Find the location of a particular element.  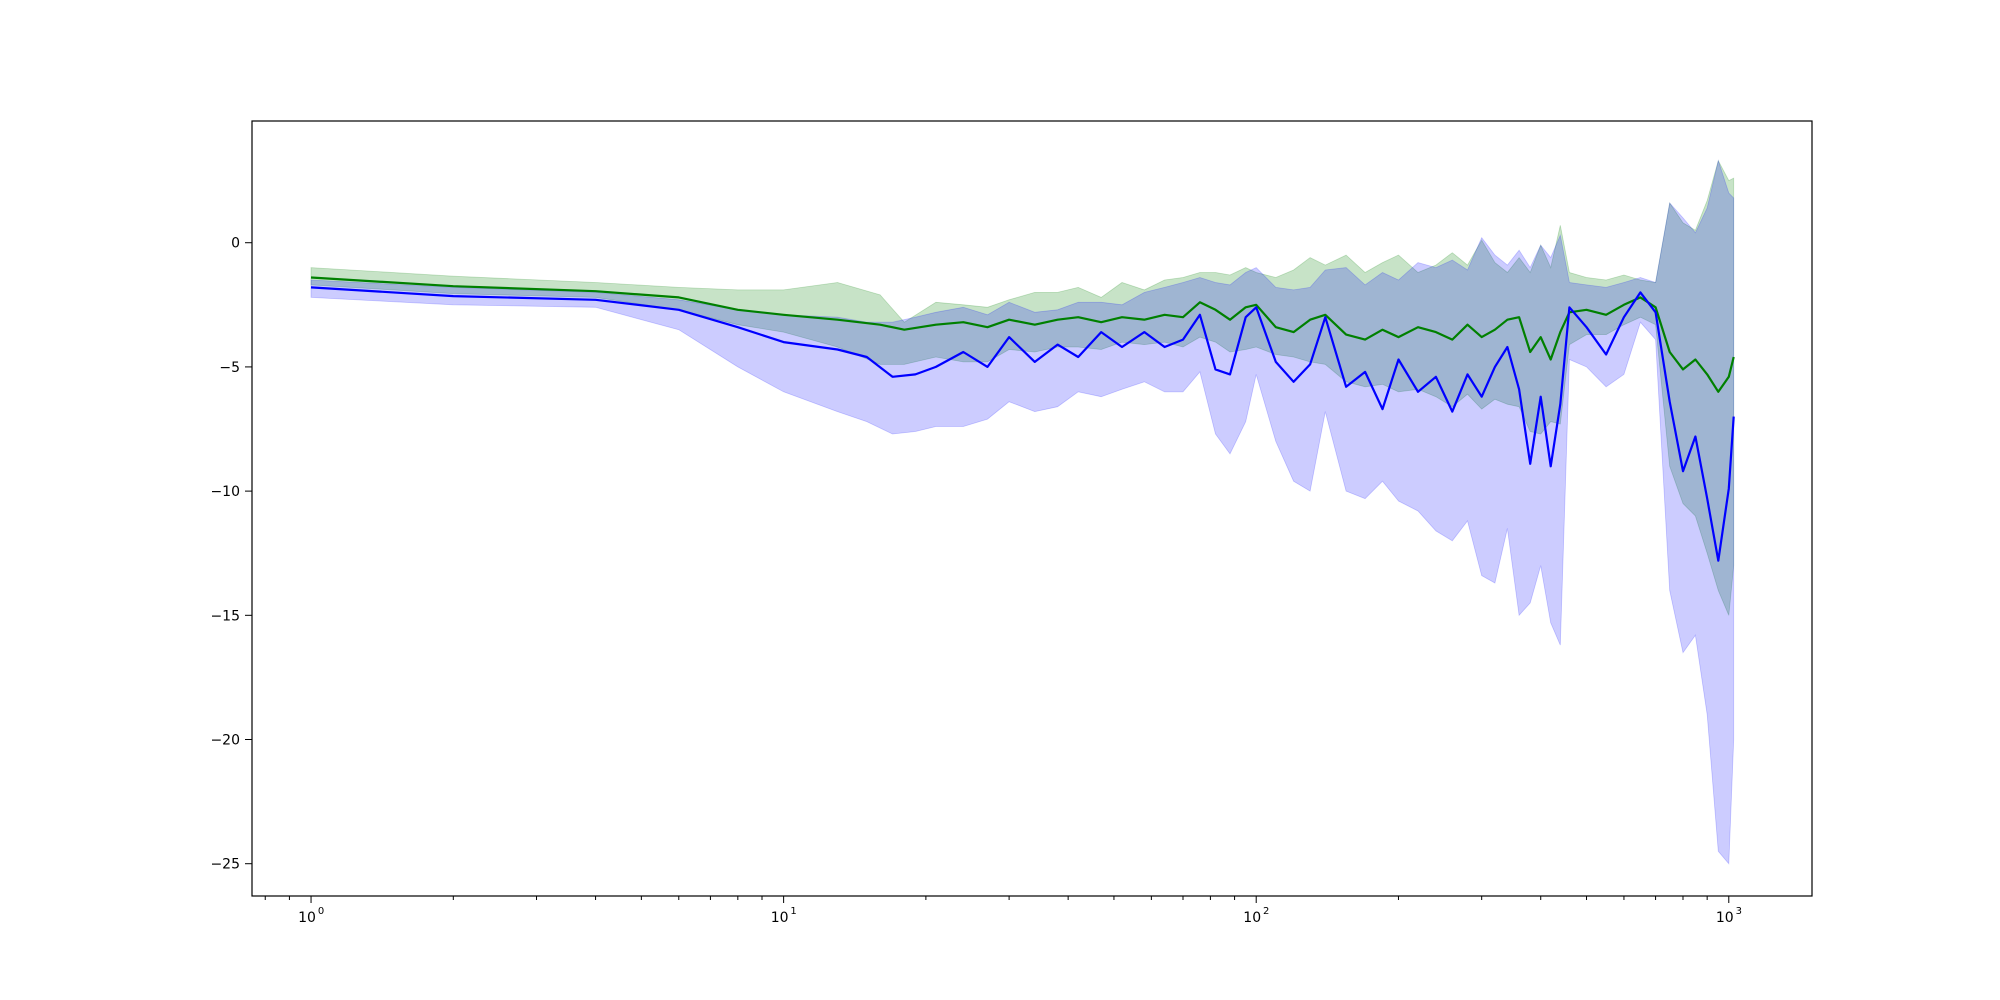

y-axis: 0 −5 −10 −15 −20 −25 is located at coordinates (231, 554).